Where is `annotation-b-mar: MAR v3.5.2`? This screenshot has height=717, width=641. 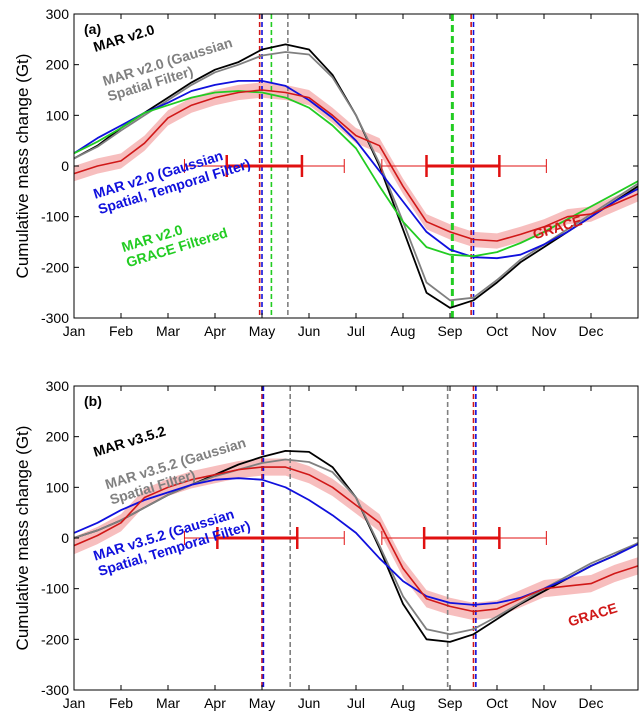
annotation-b-mar: MAR v3.5.2 is located at coordinates (129, 441).